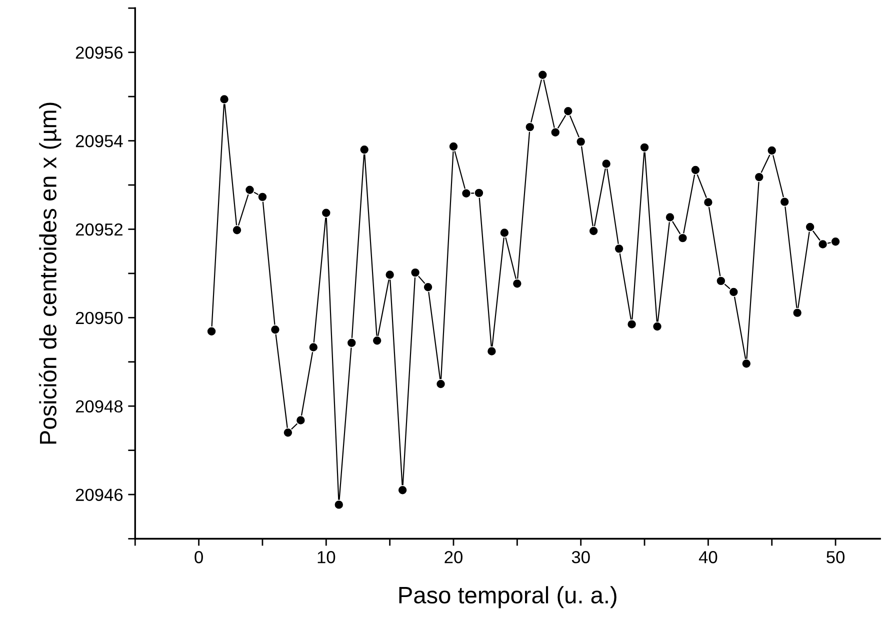 This screenshot has width=889, height=625. Describe the element at coordinates (99, 229) in the screenshot. I see `y-tick-label: 20952` at that location.